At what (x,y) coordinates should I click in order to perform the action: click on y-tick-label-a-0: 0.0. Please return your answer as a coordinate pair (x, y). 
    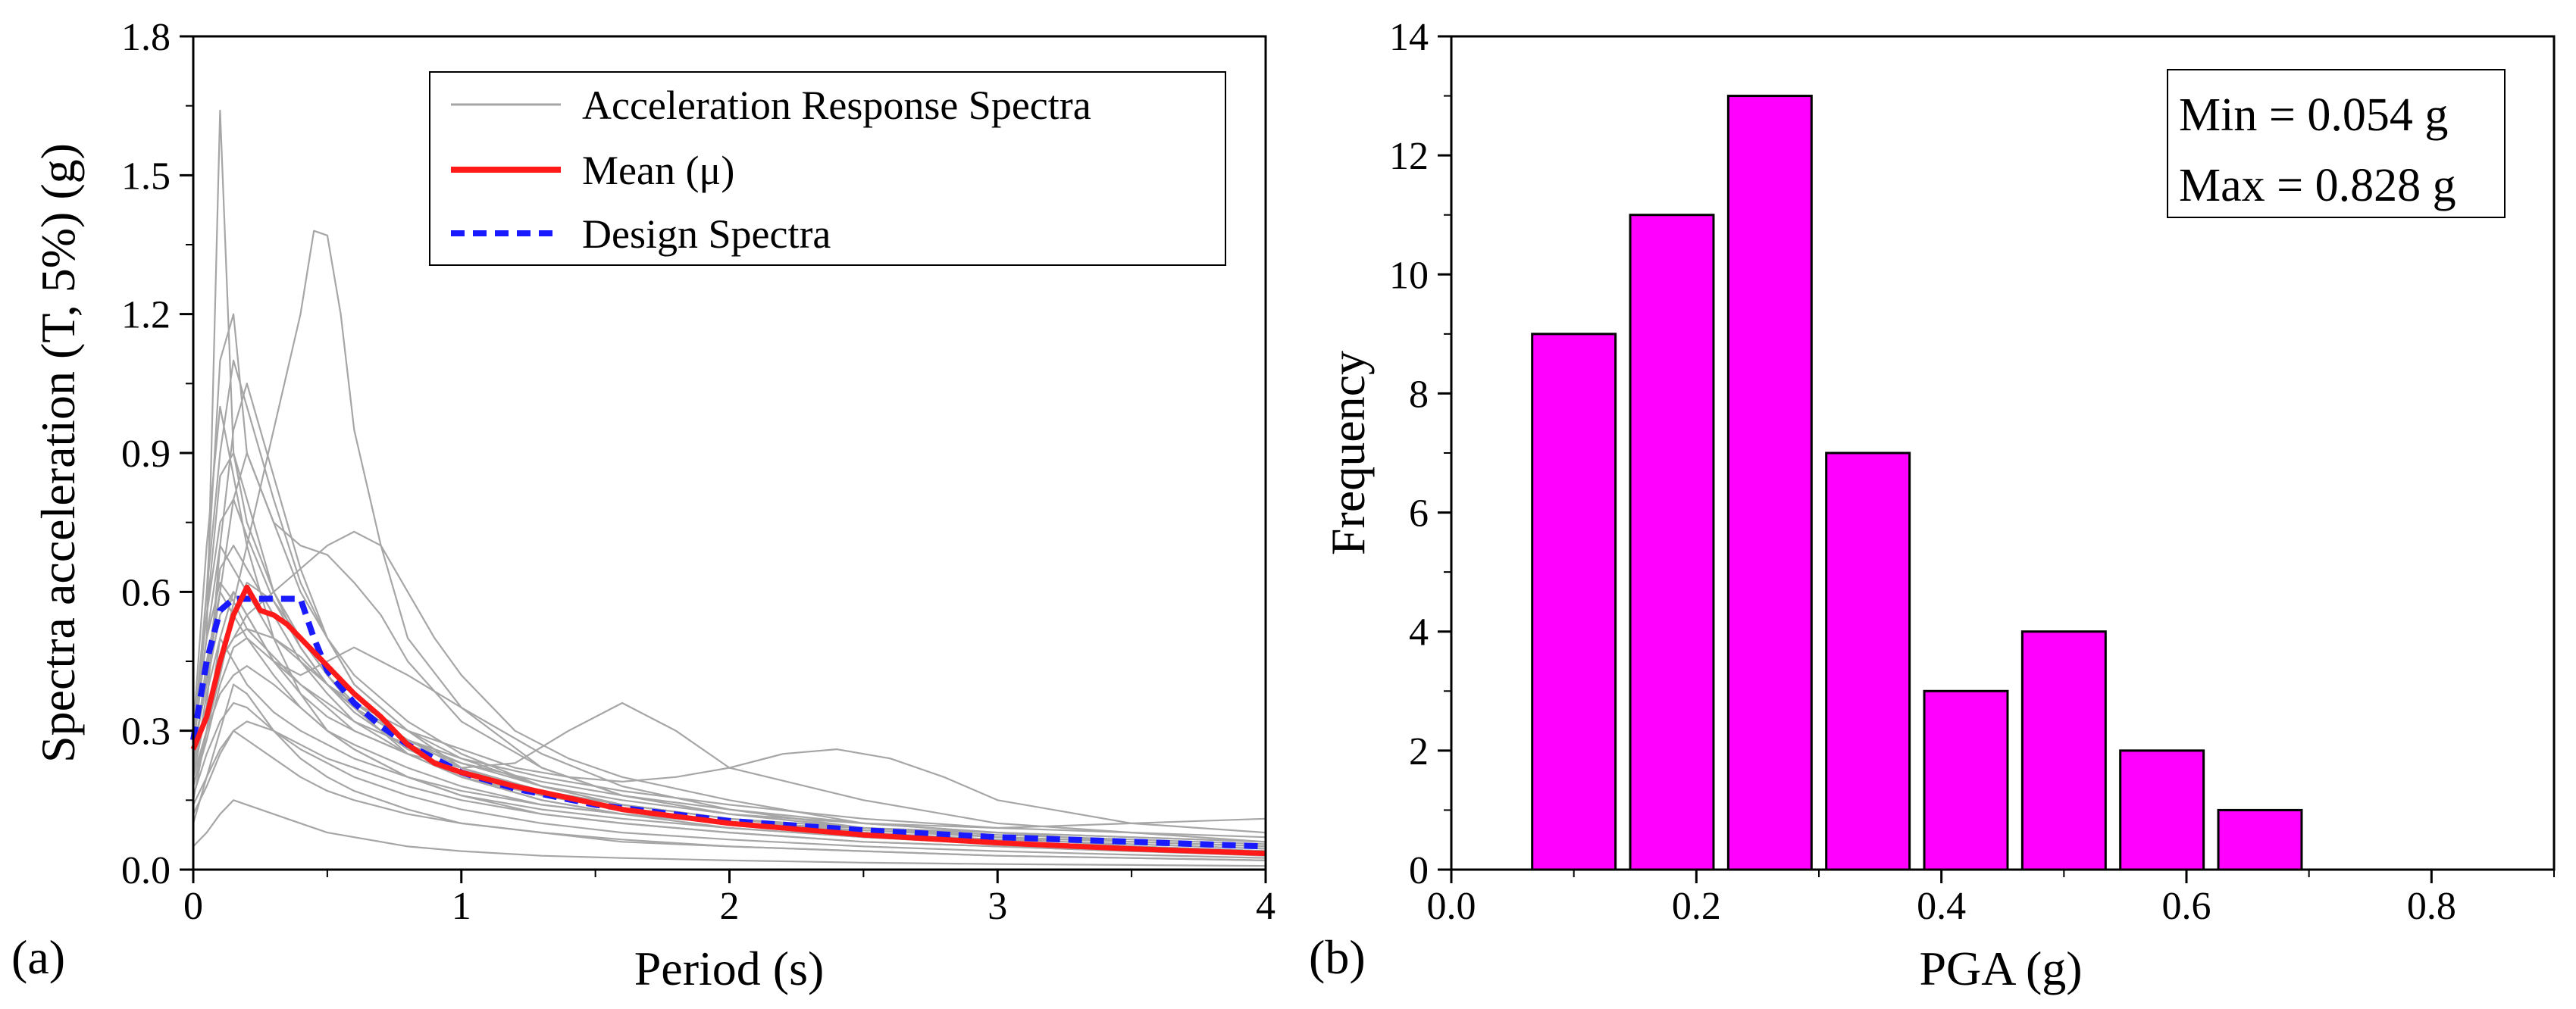
    Looking at the image, I should click on (146, 870).